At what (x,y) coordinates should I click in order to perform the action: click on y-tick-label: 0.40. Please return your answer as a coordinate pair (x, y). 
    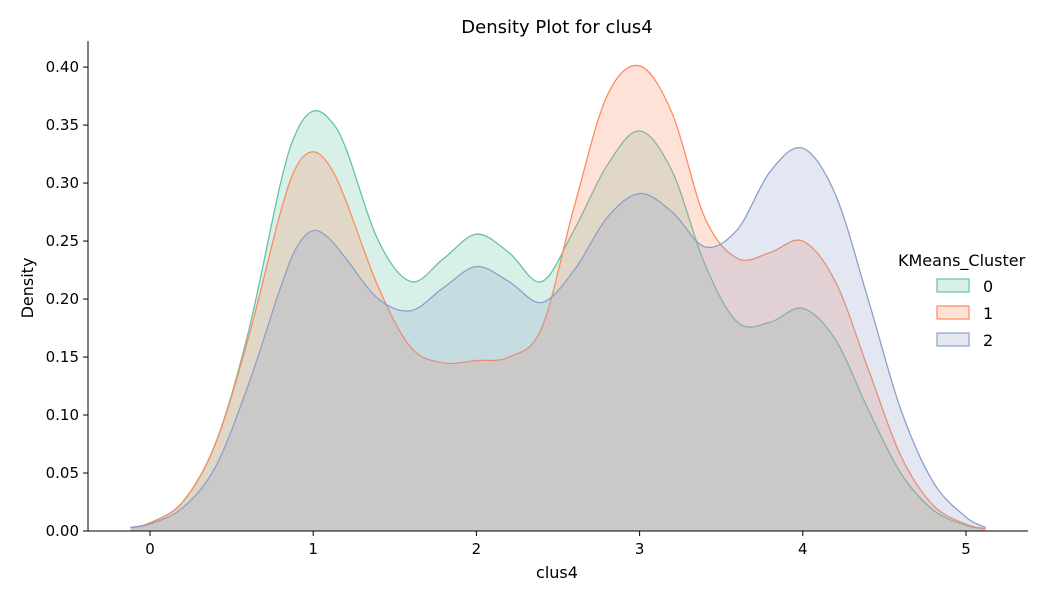
    Looking at the image, I should click on (62, 67).